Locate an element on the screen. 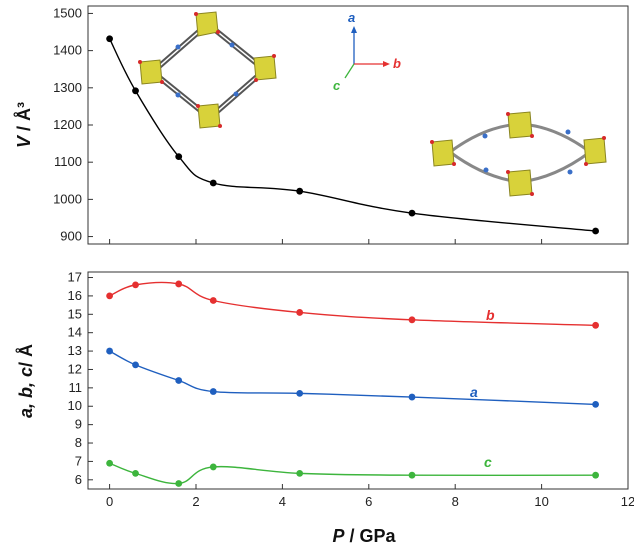  lattice-y-tick-label: 9 is located at coordinates (78, 424).